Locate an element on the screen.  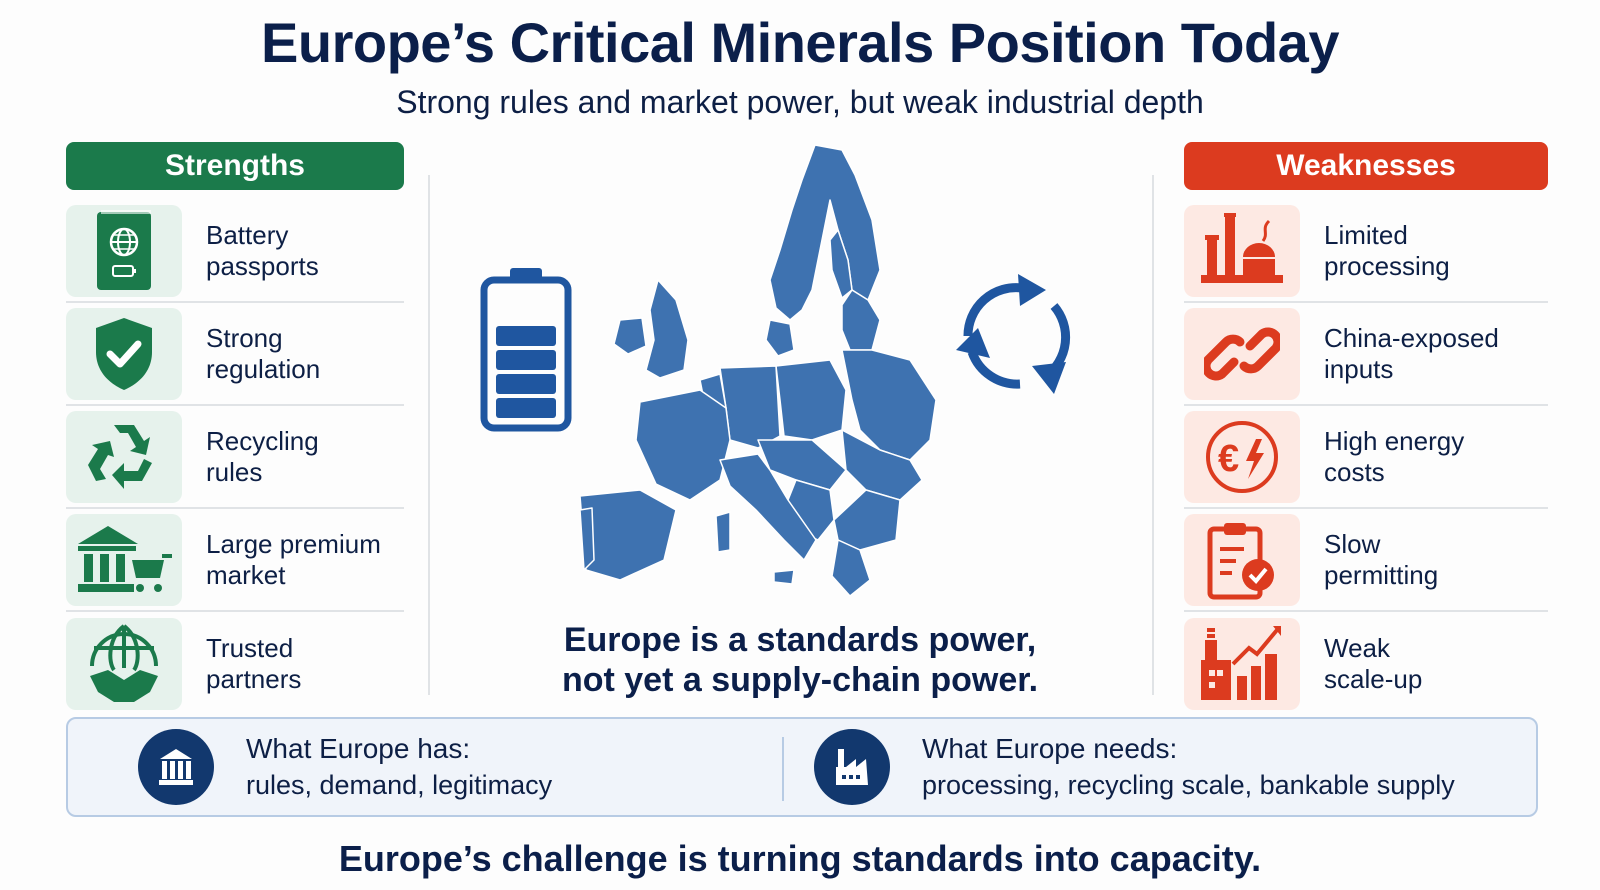
strength-item: Strong regulation is located at coordinates (235, 354).